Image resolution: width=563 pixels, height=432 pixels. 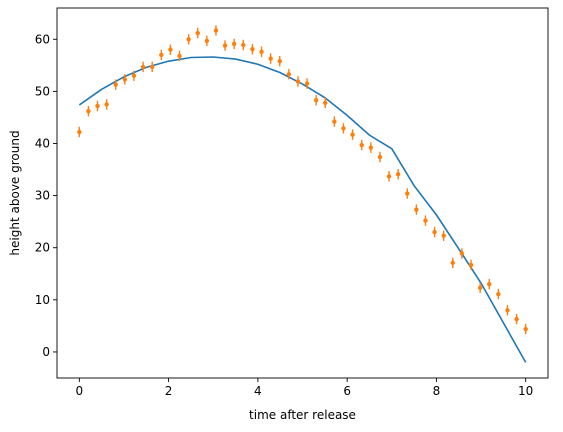 I want to click on y-tick-label: 60, so click(x=42, y=39).